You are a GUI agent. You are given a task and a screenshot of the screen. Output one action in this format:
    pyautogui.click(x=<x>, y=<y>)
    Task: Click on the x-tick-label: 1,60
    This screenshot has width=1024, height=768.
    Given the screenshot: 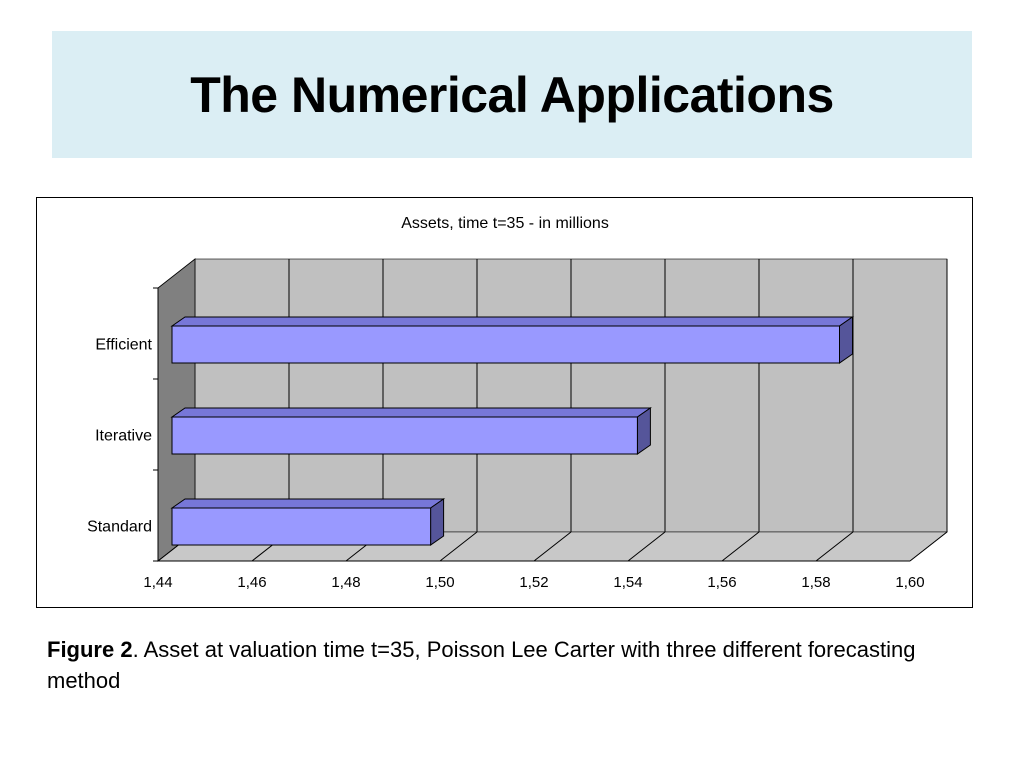 What is the action you would take?
    pyautogui.click(x=909, y=582)
    